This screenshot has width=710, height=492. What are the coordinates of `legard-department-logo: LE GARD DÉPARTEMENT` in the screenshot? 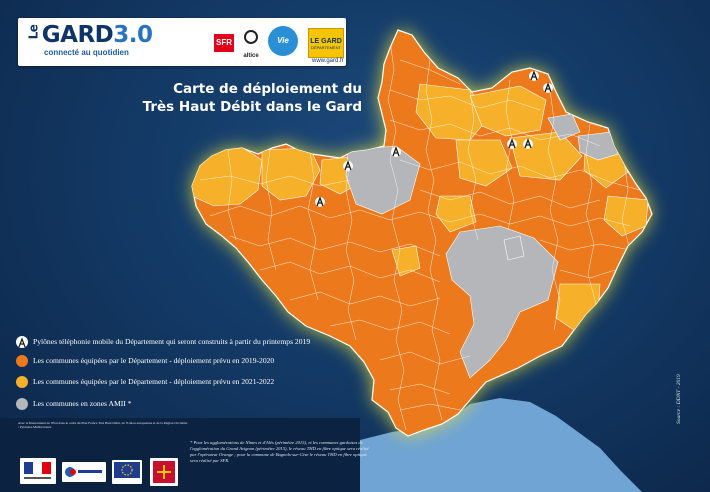 It's located at (326, 43).